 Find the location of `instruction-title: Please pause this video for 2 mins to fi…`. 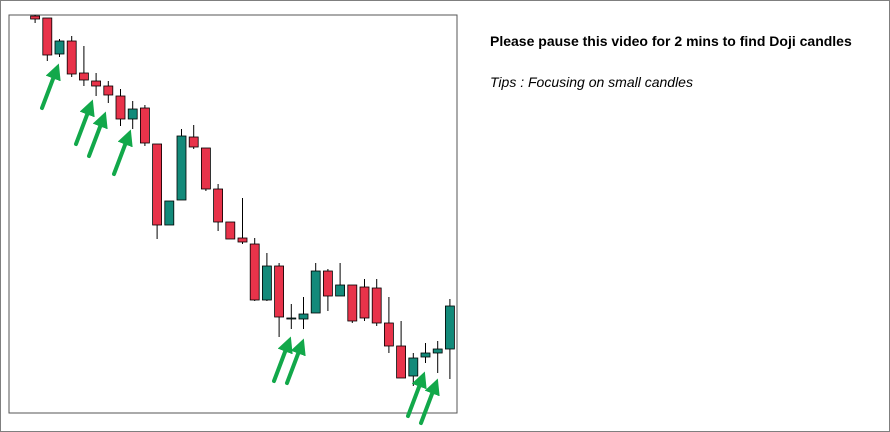

instruction-title: Please pause this video for 2 mins to fi… is located at coordinates (671, 41).